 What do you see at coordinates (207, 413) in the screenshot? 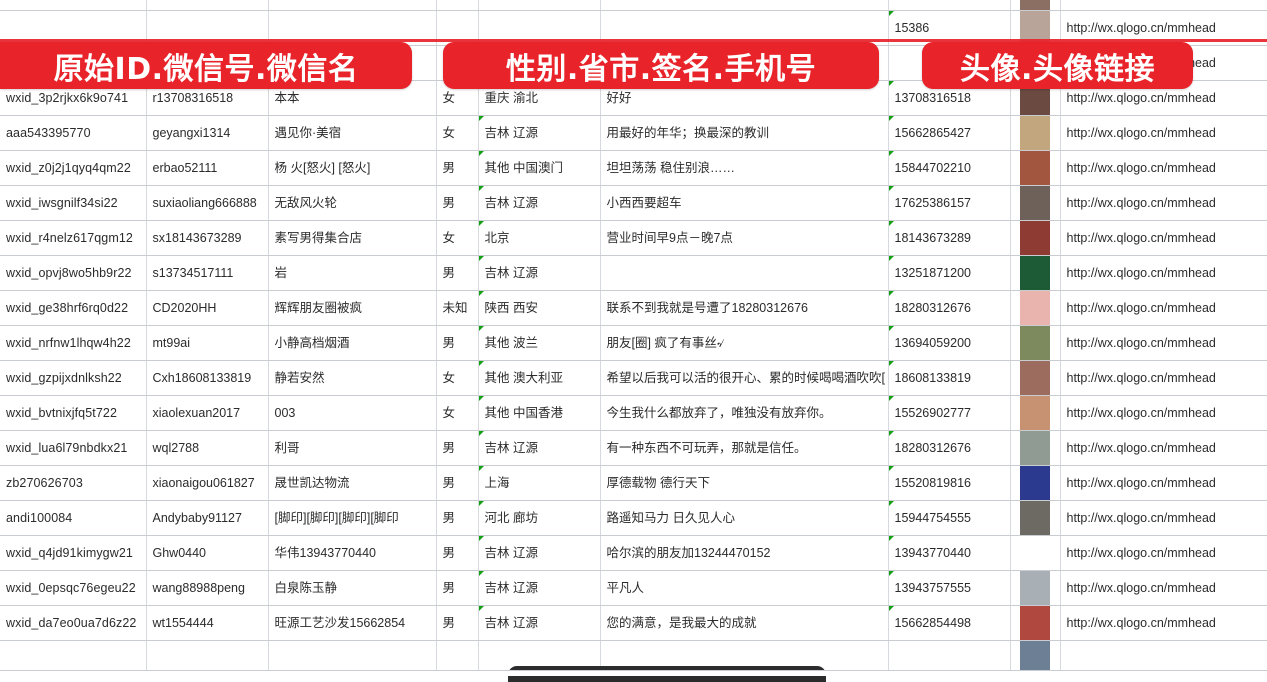
I see `cell-wechat-id: xiaolexuan2017` at bounding box center [207, 413].